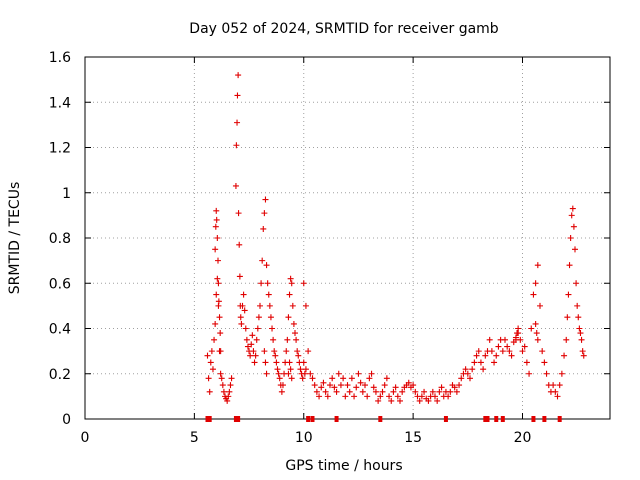 The image size is (640, 480). I want to click on x-tick-label: 15, so click(413, 438).